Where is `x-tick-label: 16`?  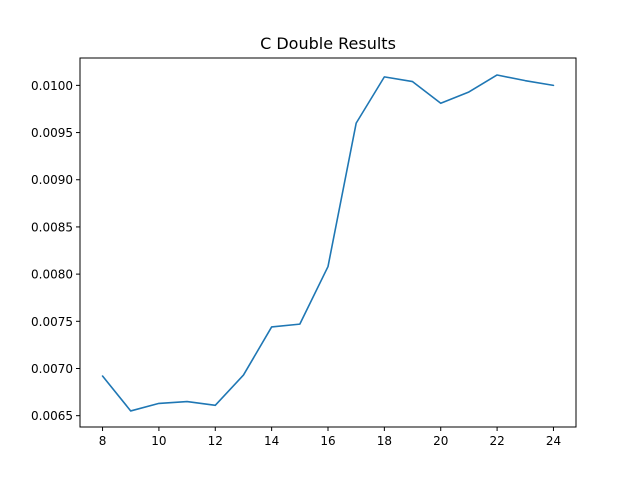 x-tick-label: 16 is located at coordinates (327, 441).